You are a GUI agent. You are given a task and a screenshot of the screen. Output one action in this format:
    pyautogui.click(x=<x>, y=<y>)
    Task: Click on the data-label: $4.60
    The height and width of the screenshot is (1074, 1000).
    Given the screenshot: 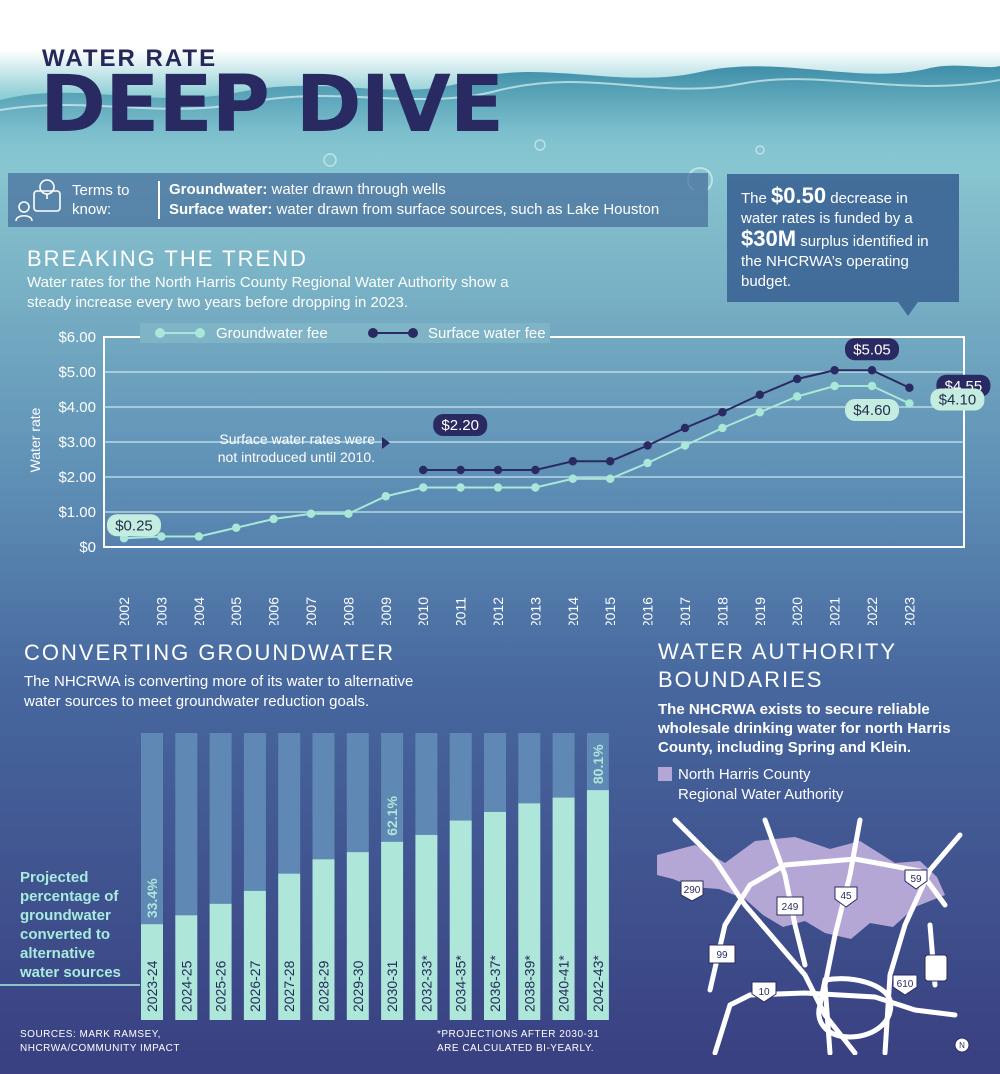 What is the action you would take?
    pyautogui.click(x=872, y=410)
    